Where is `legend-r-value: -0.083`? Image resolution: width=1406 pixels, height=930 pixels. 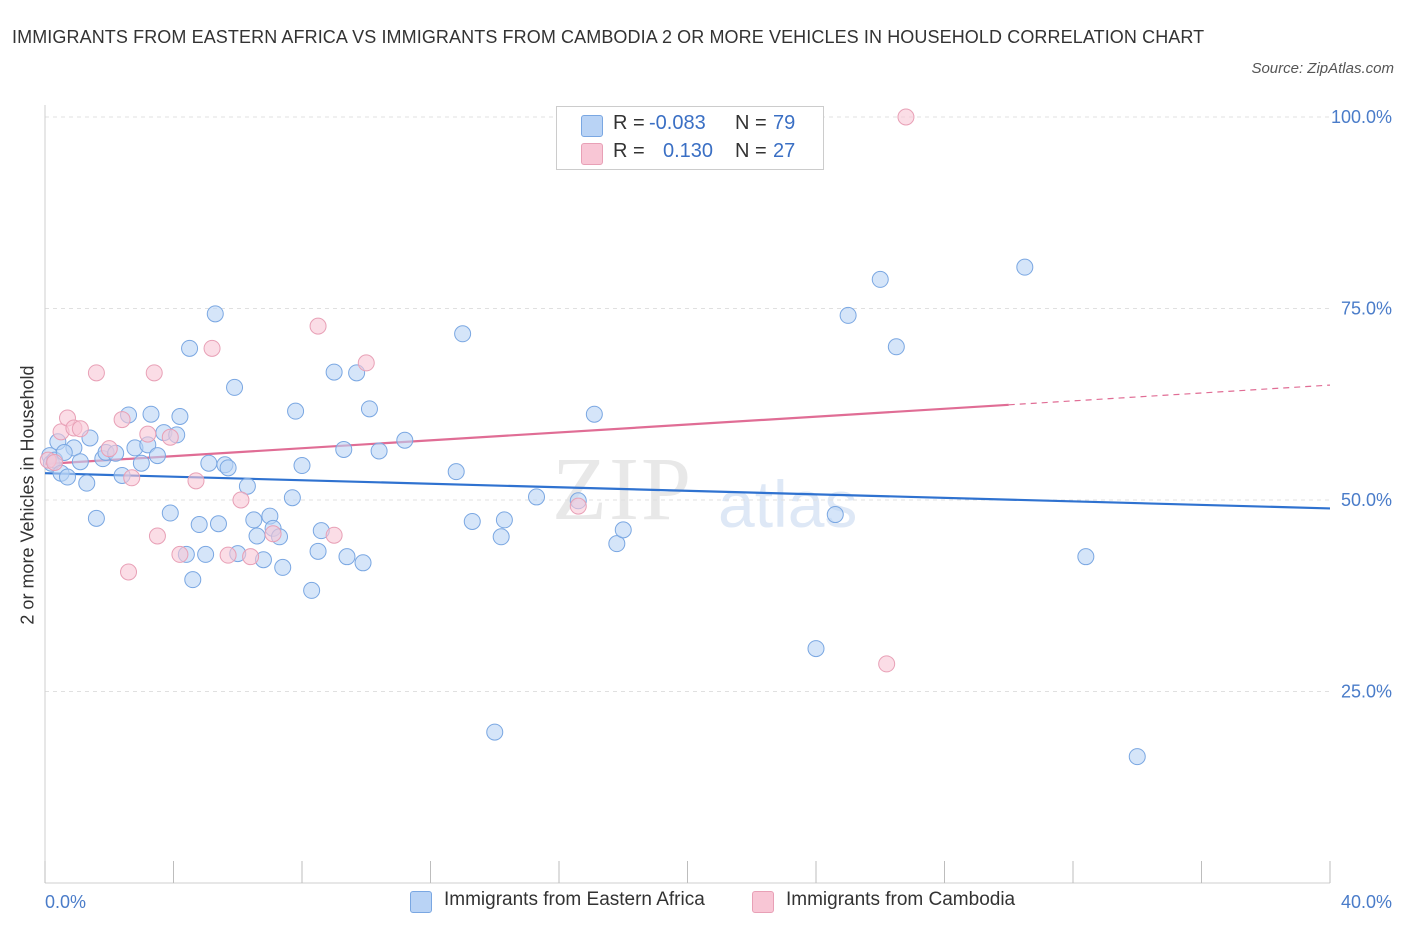
legend-r-value: -0.083 is located at coordinates (677, 123).